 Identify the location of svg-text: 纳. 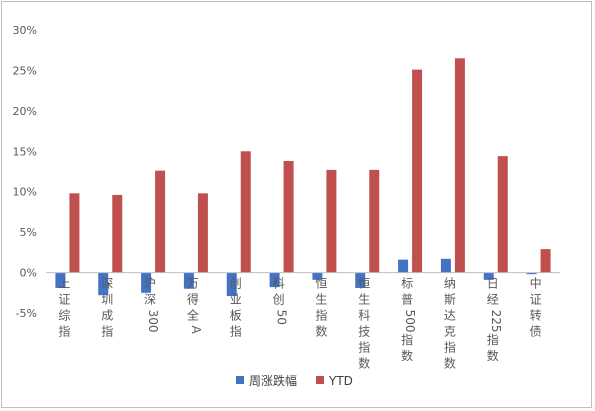
(450, 284).